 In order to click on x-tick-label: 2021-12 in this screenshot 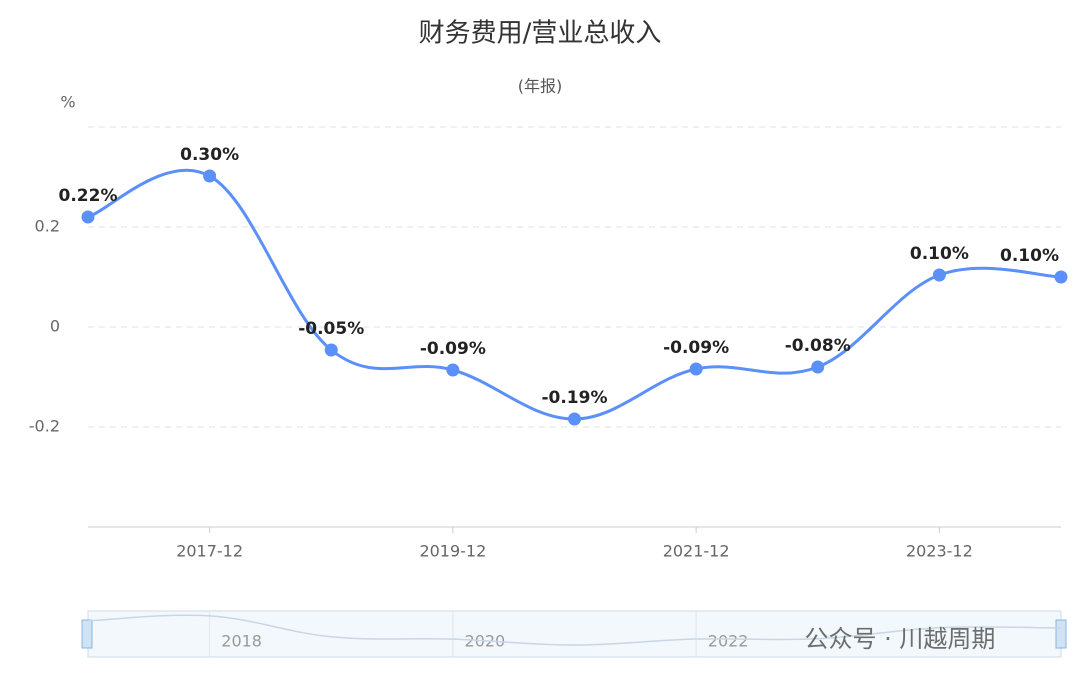, I will do `click(696, 551)`.